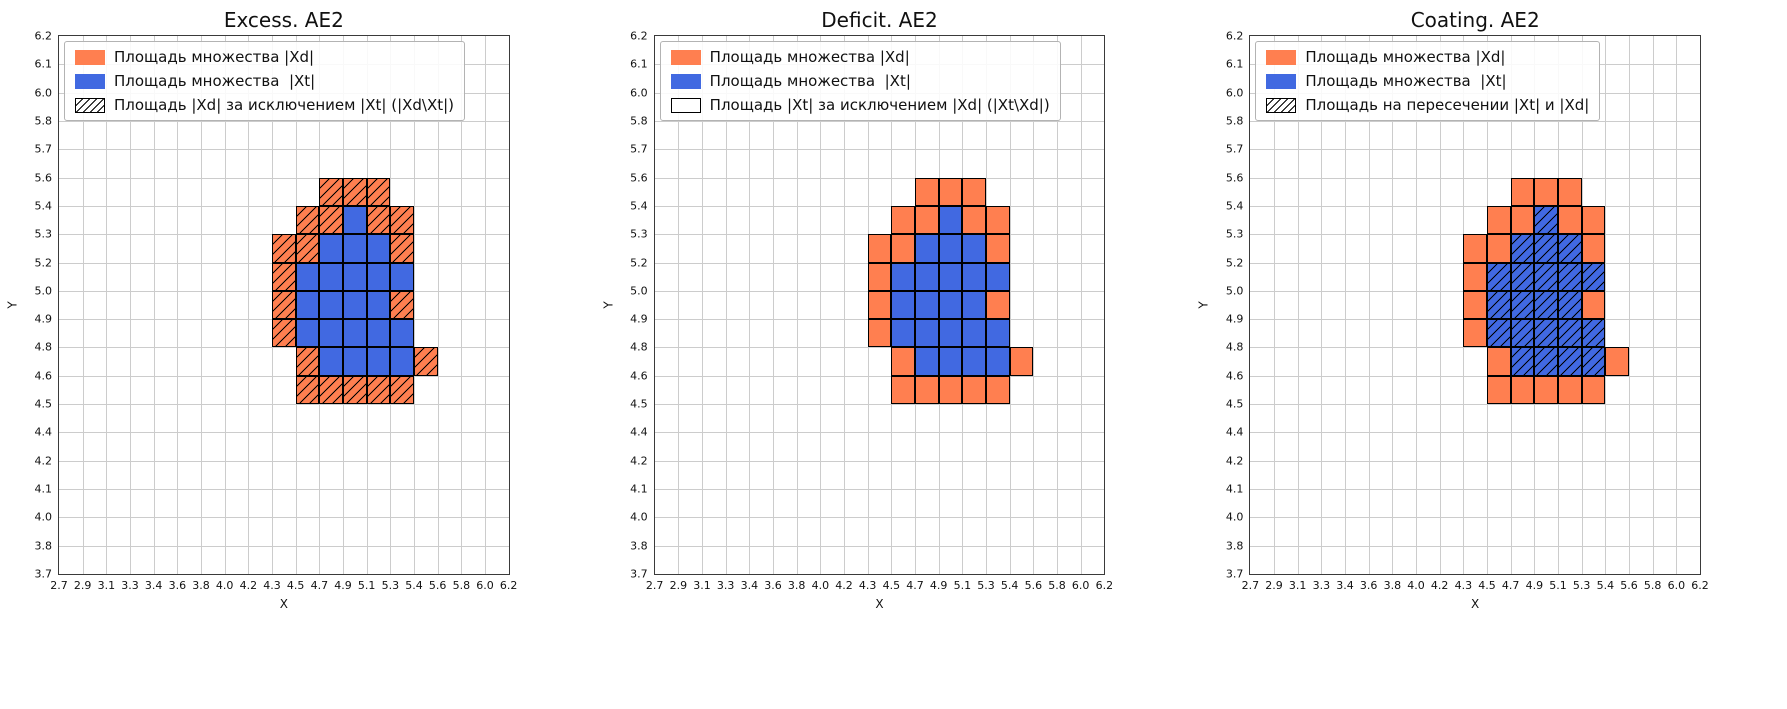 The height and width of the screenshot is (709, 1787). I want to click on x-tick-label: 3.6, so click(773, 585).